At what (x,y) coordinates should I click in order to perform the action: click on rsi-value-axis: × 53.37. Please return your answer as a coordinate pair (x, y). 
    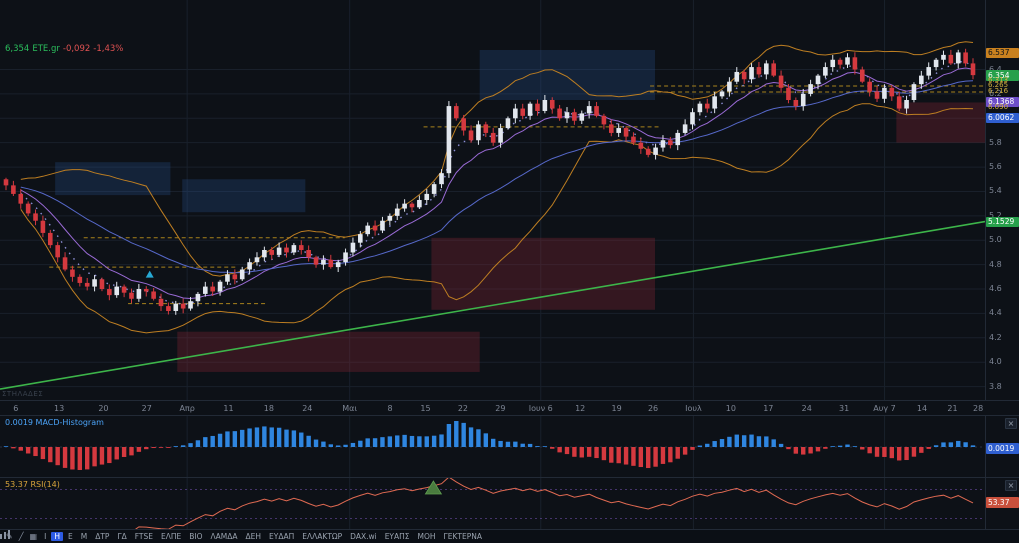
    Looking at the image, I should click on (1002, 503).